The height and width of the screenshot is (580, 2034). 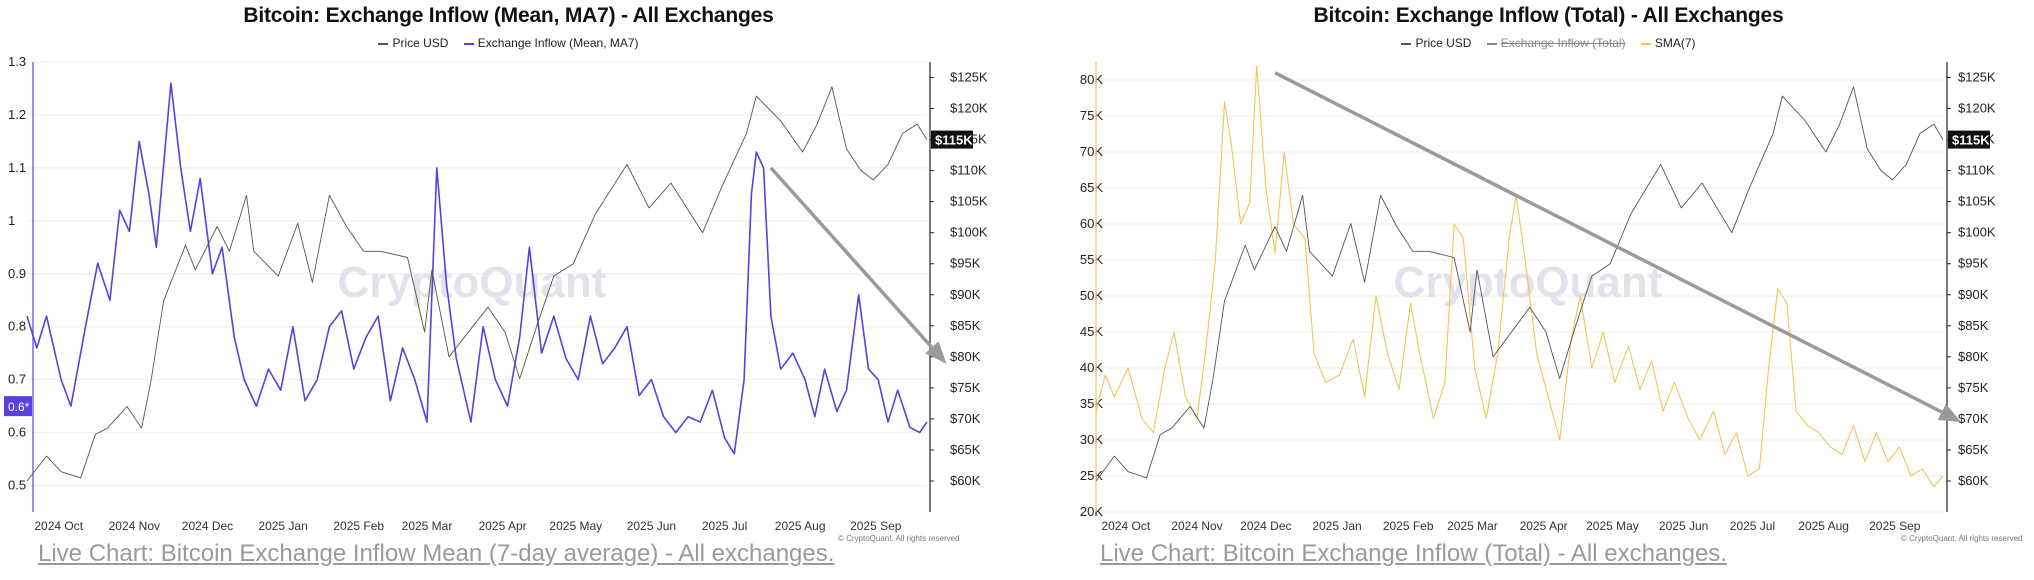 What do you see at coordinates (1265, 526) in the screenshot?
I see `x-tick-label: 2024 Dec` at bounding box center [1265, 526].